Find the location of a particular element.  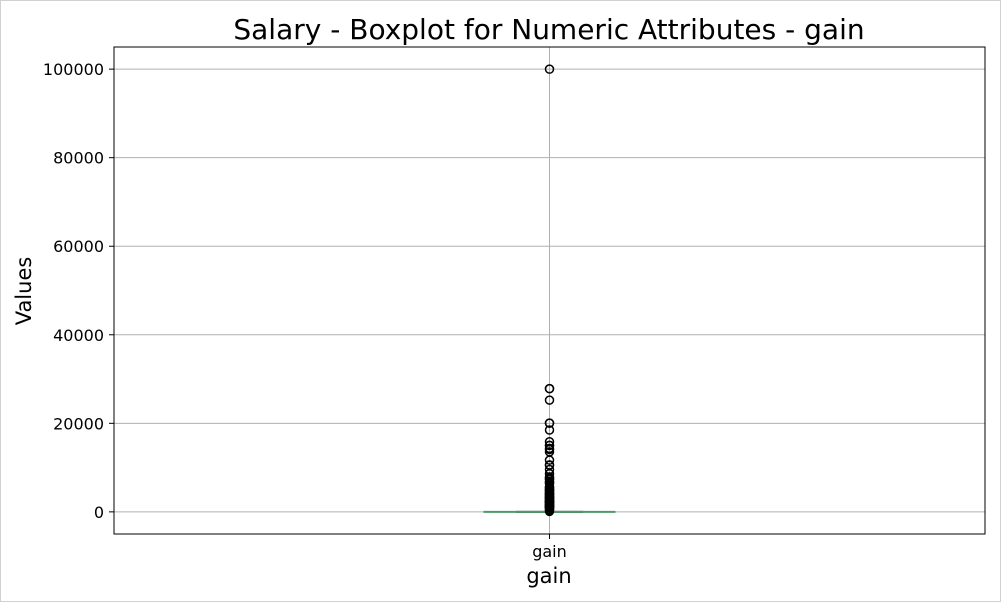

y-axis-label: Values is located at coordinates (24, 291).